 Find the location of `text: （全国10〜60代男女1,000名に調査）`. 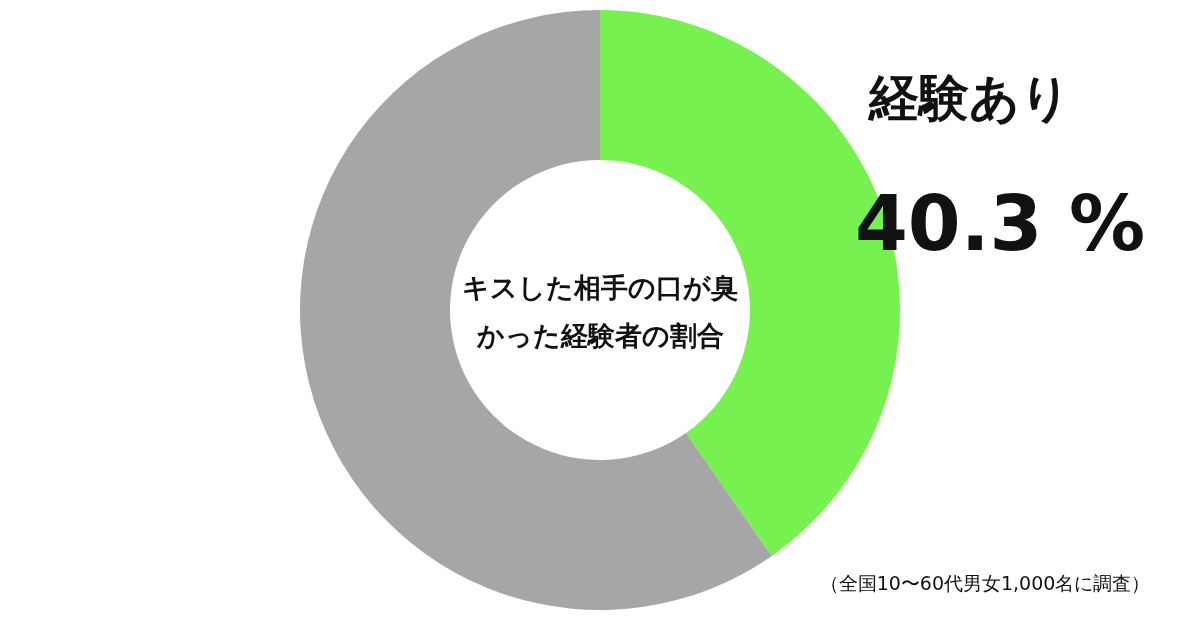

text: （全国10〜60代男女1,000名に調査） is located at coordinates (985, 583).